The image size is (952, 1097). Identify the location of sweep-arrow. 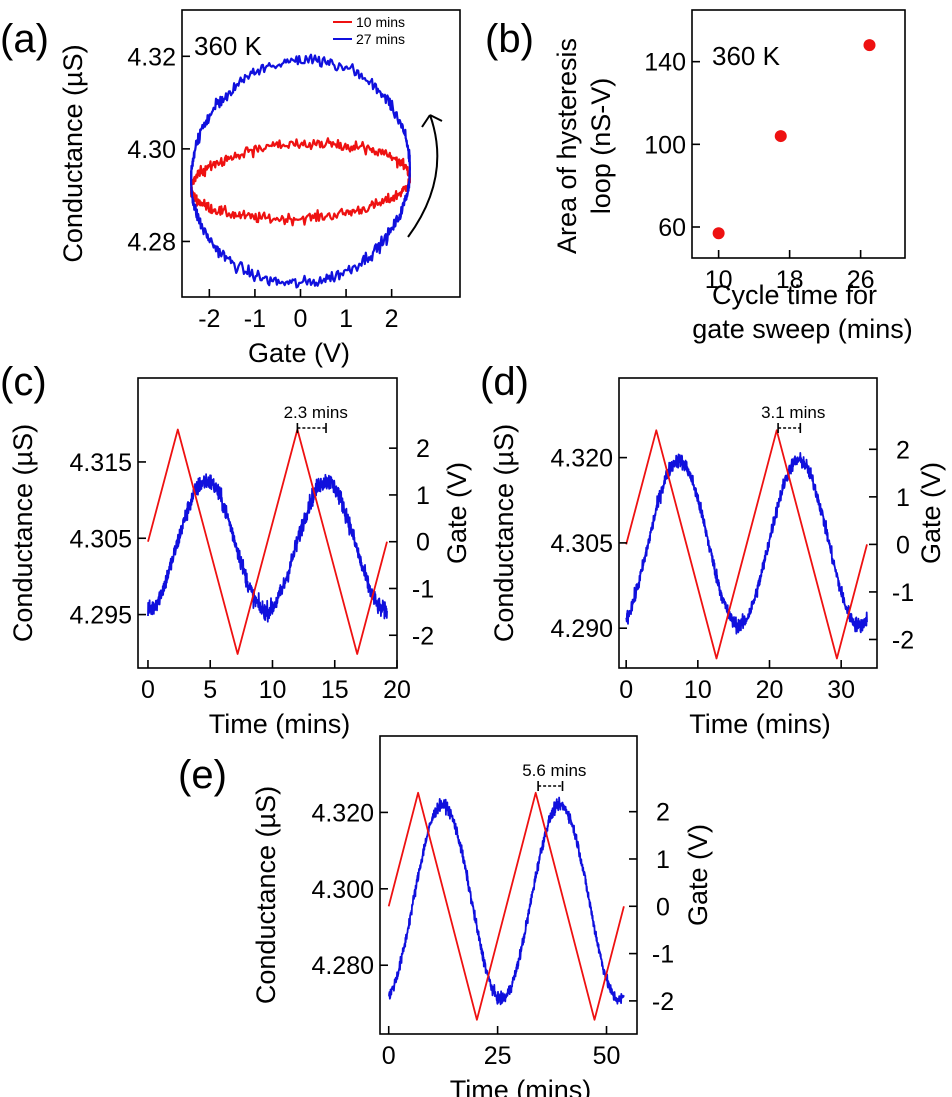
(423, 176).